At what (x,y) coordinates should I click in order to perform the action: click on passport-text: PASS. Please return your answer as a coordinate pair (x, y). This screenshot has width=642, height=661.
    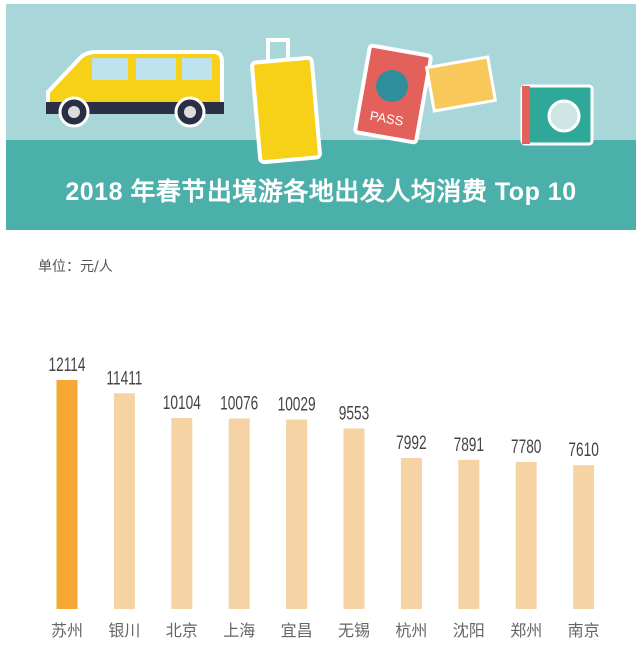
    Looking at the image, I should click on (387, 118).